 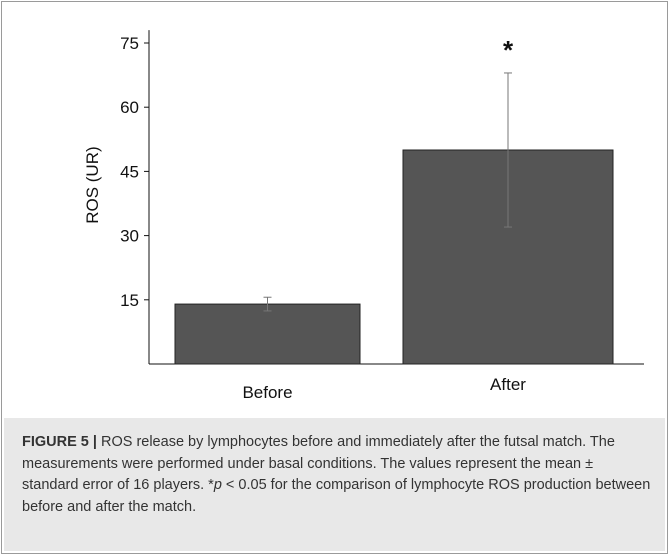 I want to click on significance-marker: *, so click(x=508, y=50).